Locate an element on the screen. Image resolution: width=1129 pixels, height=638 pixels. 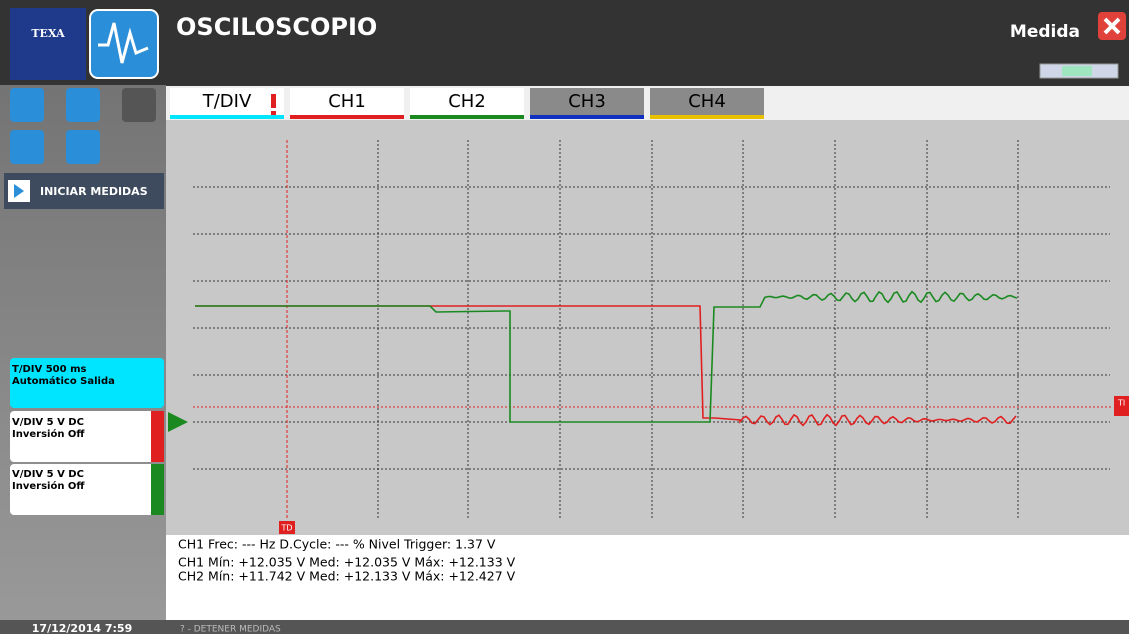
title-bar is located at coordinates (647, 43).